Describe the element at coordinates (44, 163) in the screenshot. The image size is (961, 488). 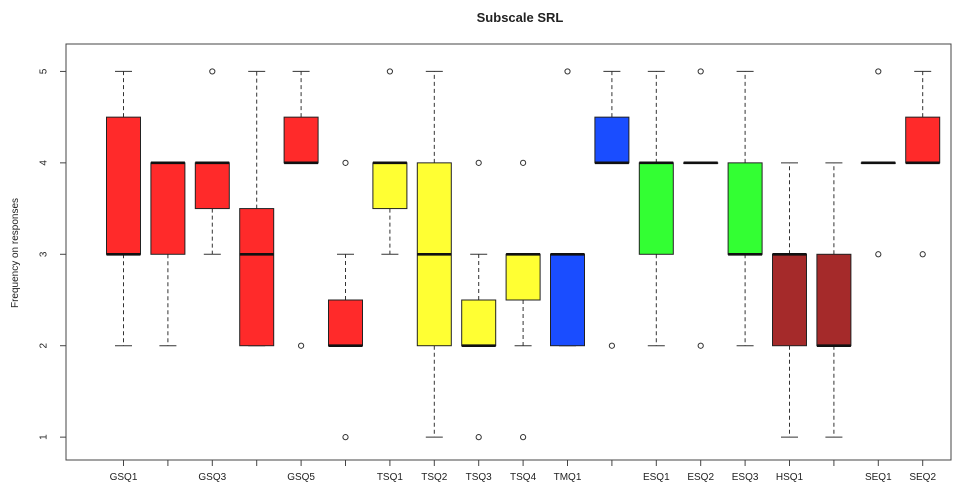
I see `y-tick-label: 4` at that location.